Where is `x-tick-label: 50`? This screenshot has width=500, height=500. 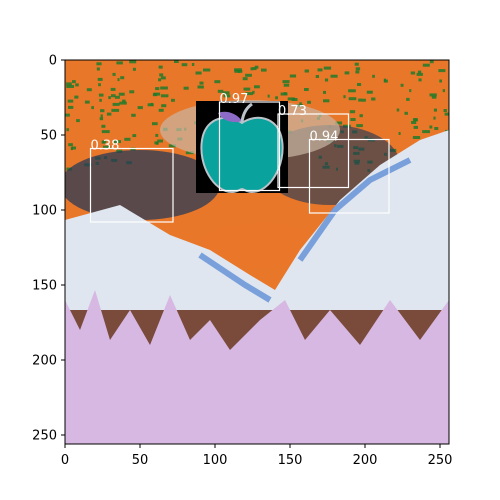
x-tick-label: 50 is located at coordinates (140, 460).